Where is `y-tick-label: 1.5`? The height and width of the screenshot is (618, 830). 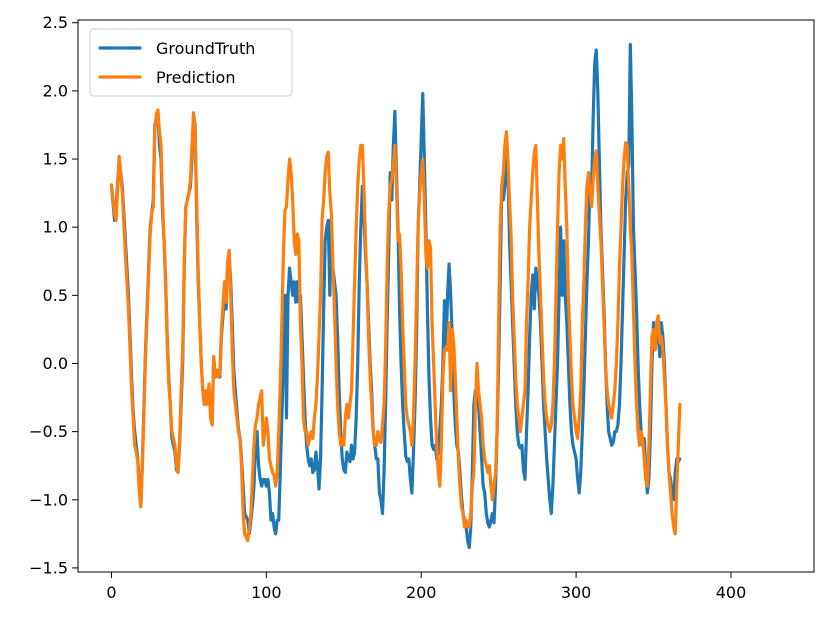
y-tick-label: 1.5 is located at coordinates (55, 159).